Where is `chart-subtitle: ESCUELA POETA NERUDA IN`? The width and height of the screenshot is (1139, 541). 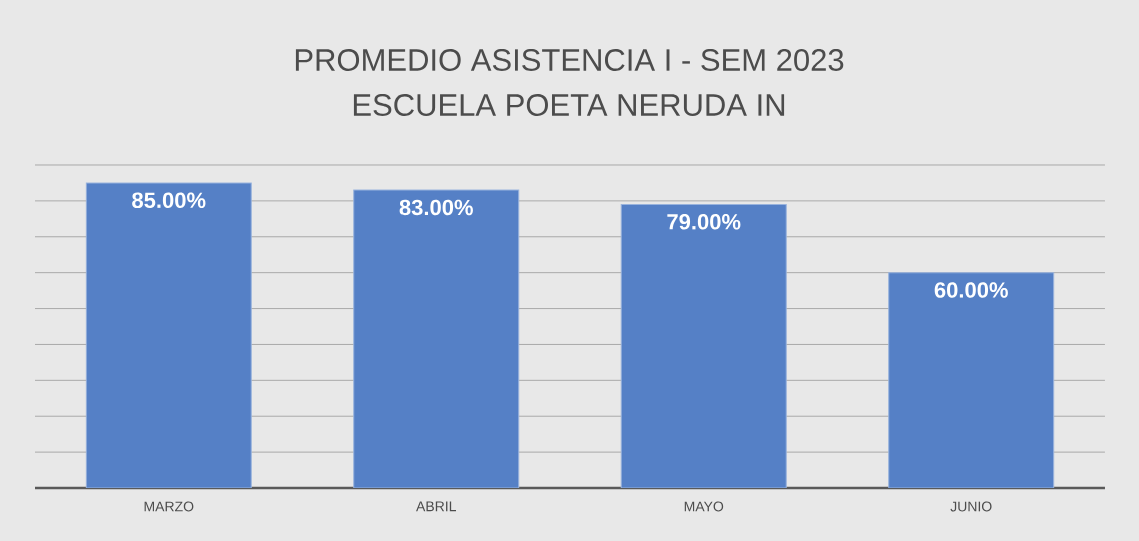 chart-subtitle: ESCUELA POETA NERUDA IN is located at coordinates (569, 105).